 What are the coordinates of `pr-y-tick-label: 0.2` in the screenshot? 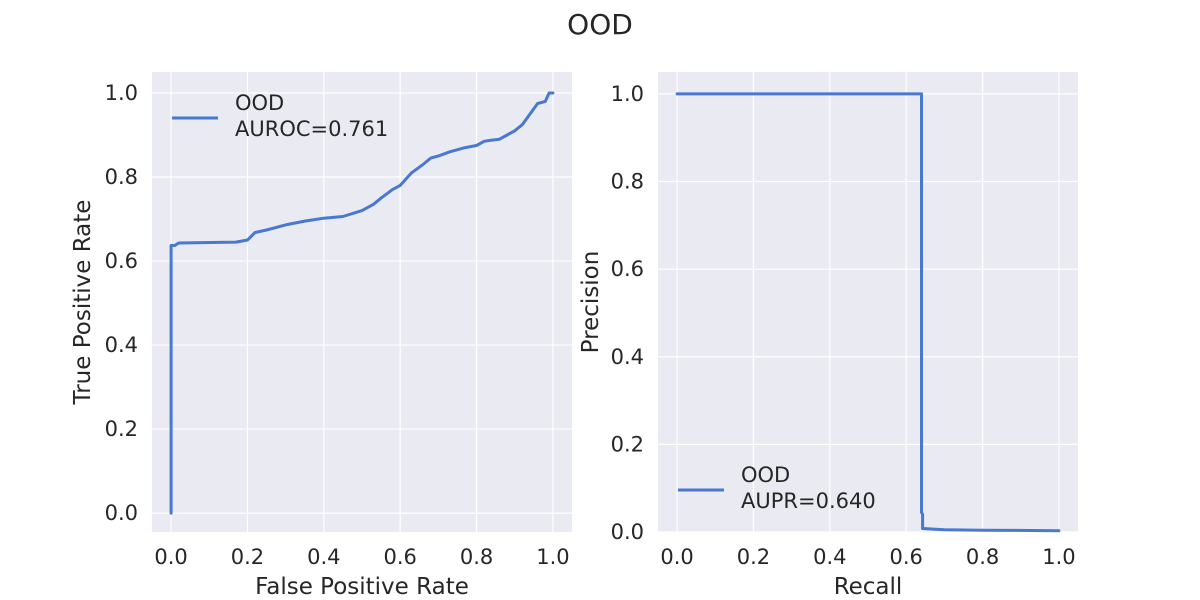 It's located at (627, 444).